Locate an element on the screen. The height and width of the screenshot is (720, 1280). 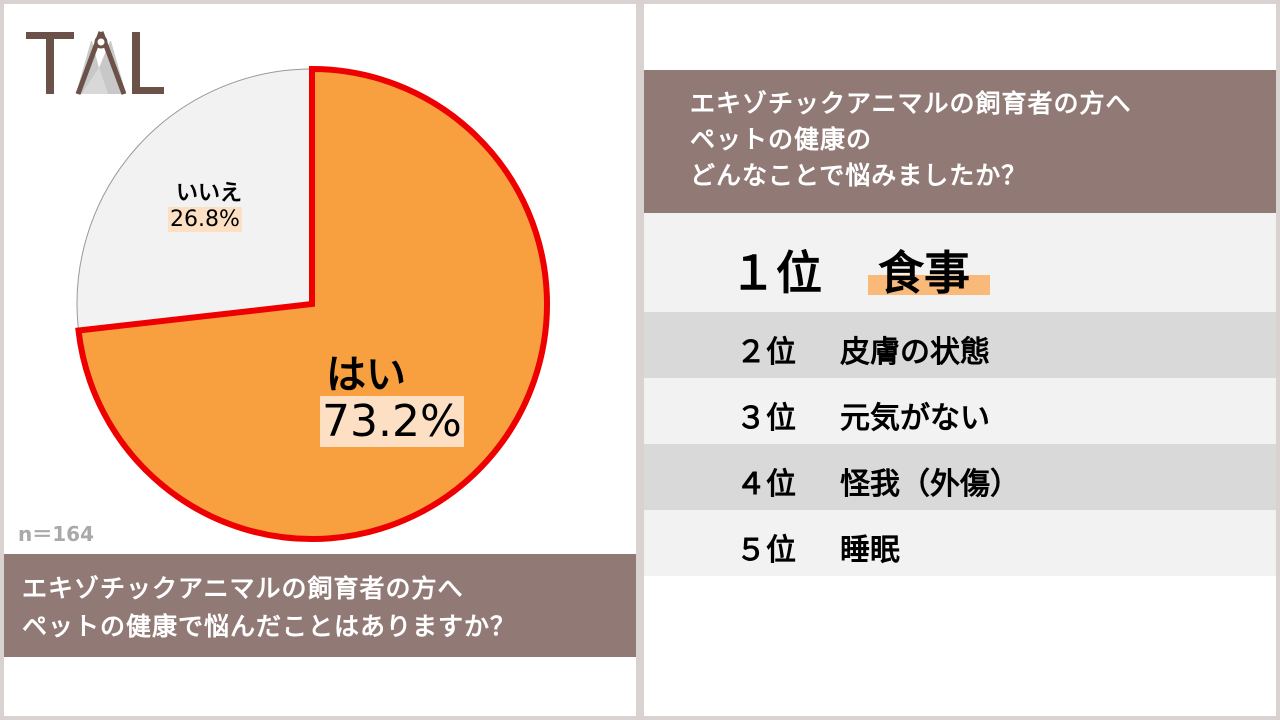
rank-position: ２位 is located at coordinates (766, 352).